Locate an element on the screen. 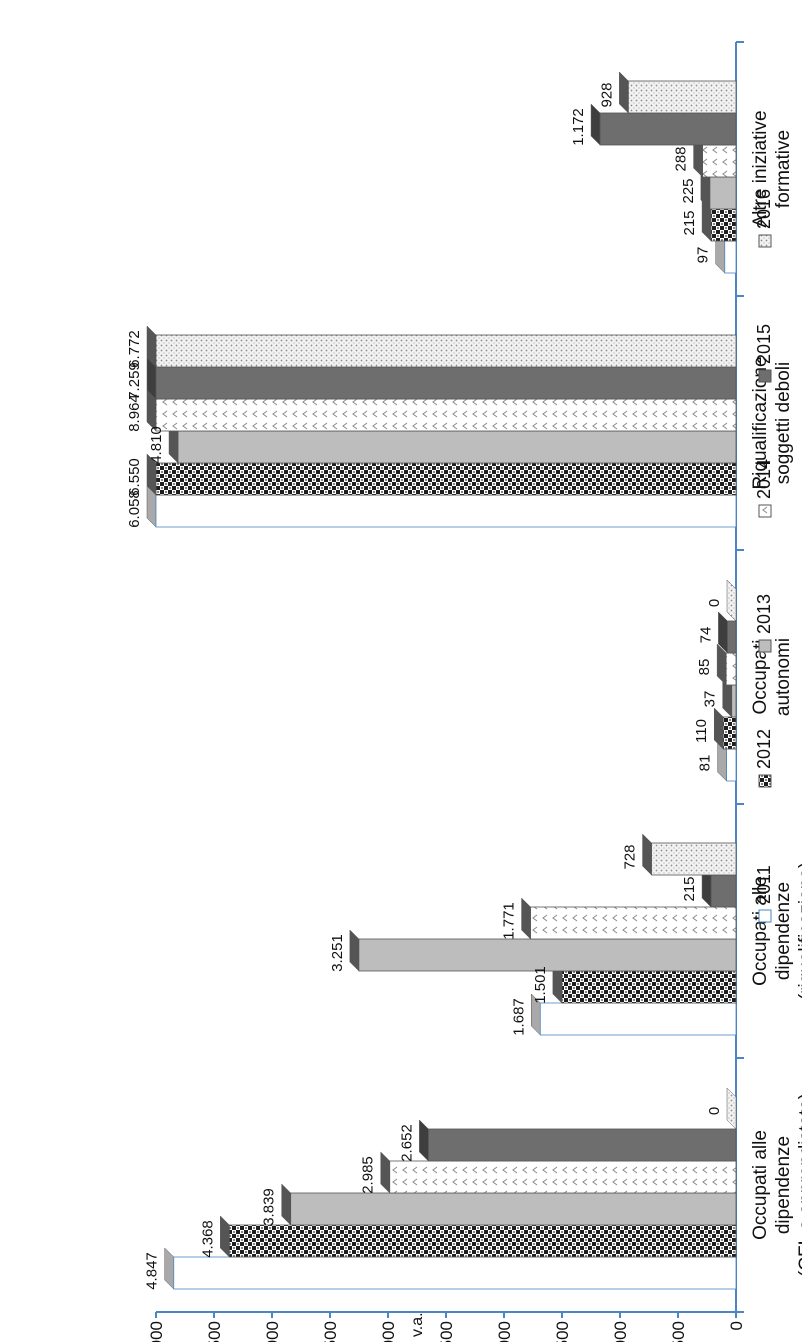 The width and height of the screenshot is (802, 1342). legend-swatch is located at coordinates (765, 511).